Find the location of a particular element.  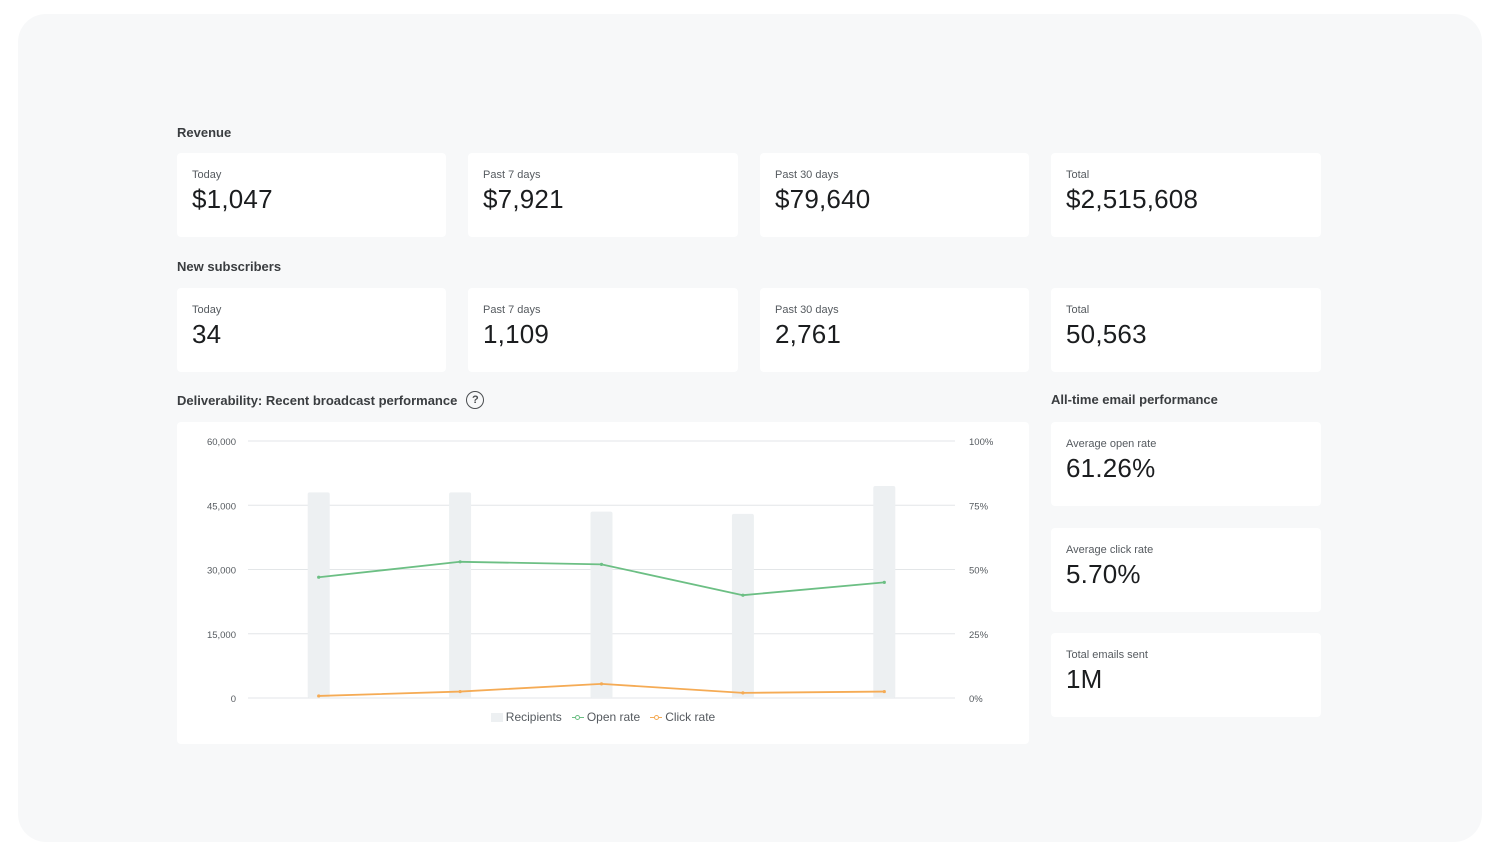

card-value: $79,640 is located at coordinates (823, 199).